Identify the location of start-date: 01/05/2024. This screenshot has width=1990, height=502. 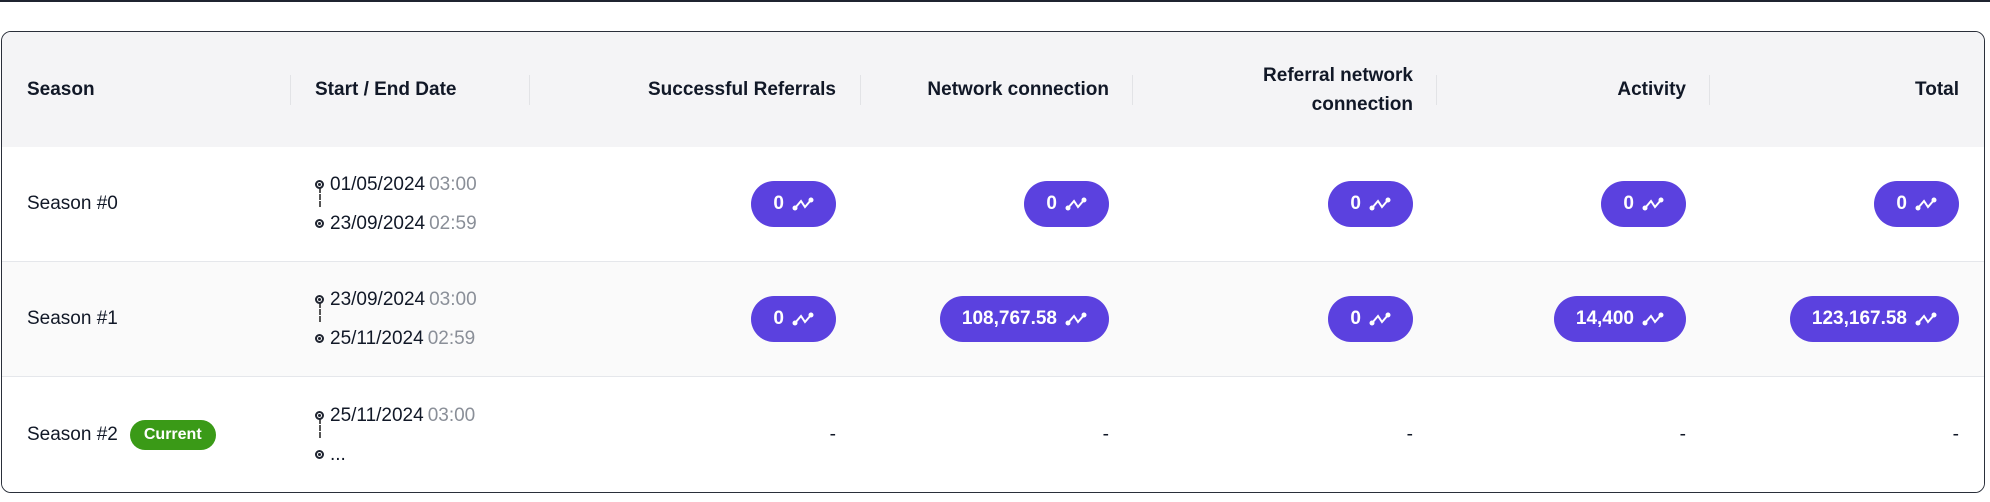
(378, 184).